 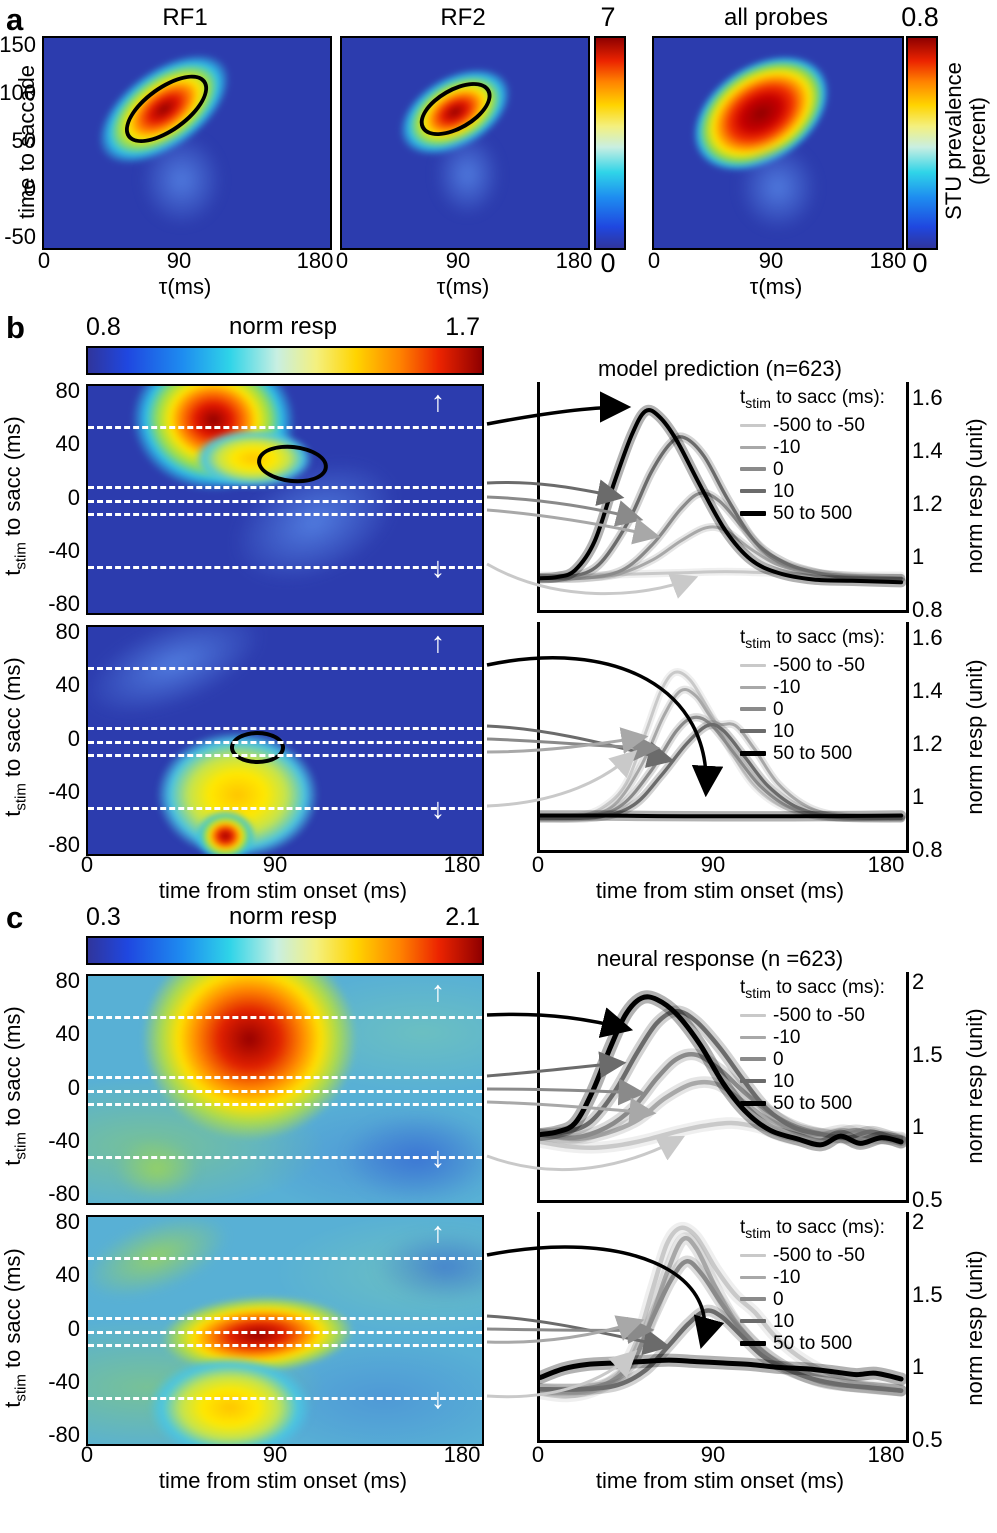 I want to click on tick-label: 40, so click(x=67, y=1274).